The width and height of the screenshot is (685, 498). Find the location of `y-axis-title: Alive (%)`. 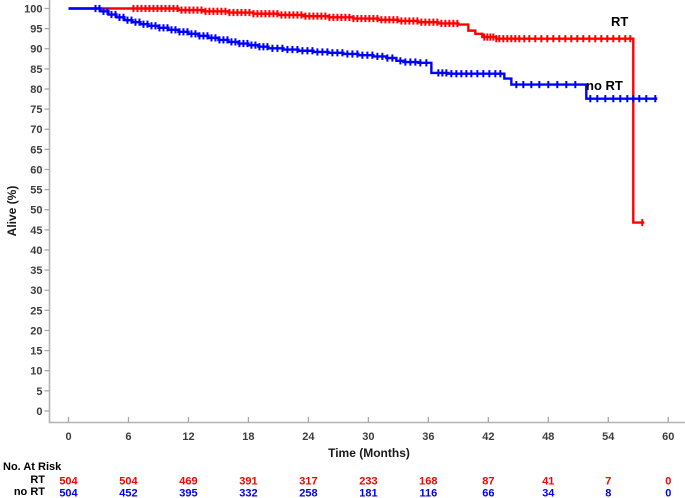

y-axis-title: Alive (%) is located at coordinates (12, 211).